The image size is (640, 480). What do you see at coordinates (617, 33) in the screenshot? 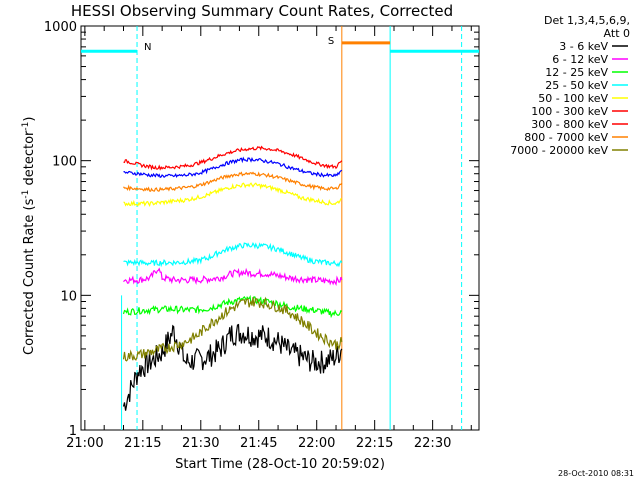
I see `legend-header: Att 0` at bounding box center [617, 33].